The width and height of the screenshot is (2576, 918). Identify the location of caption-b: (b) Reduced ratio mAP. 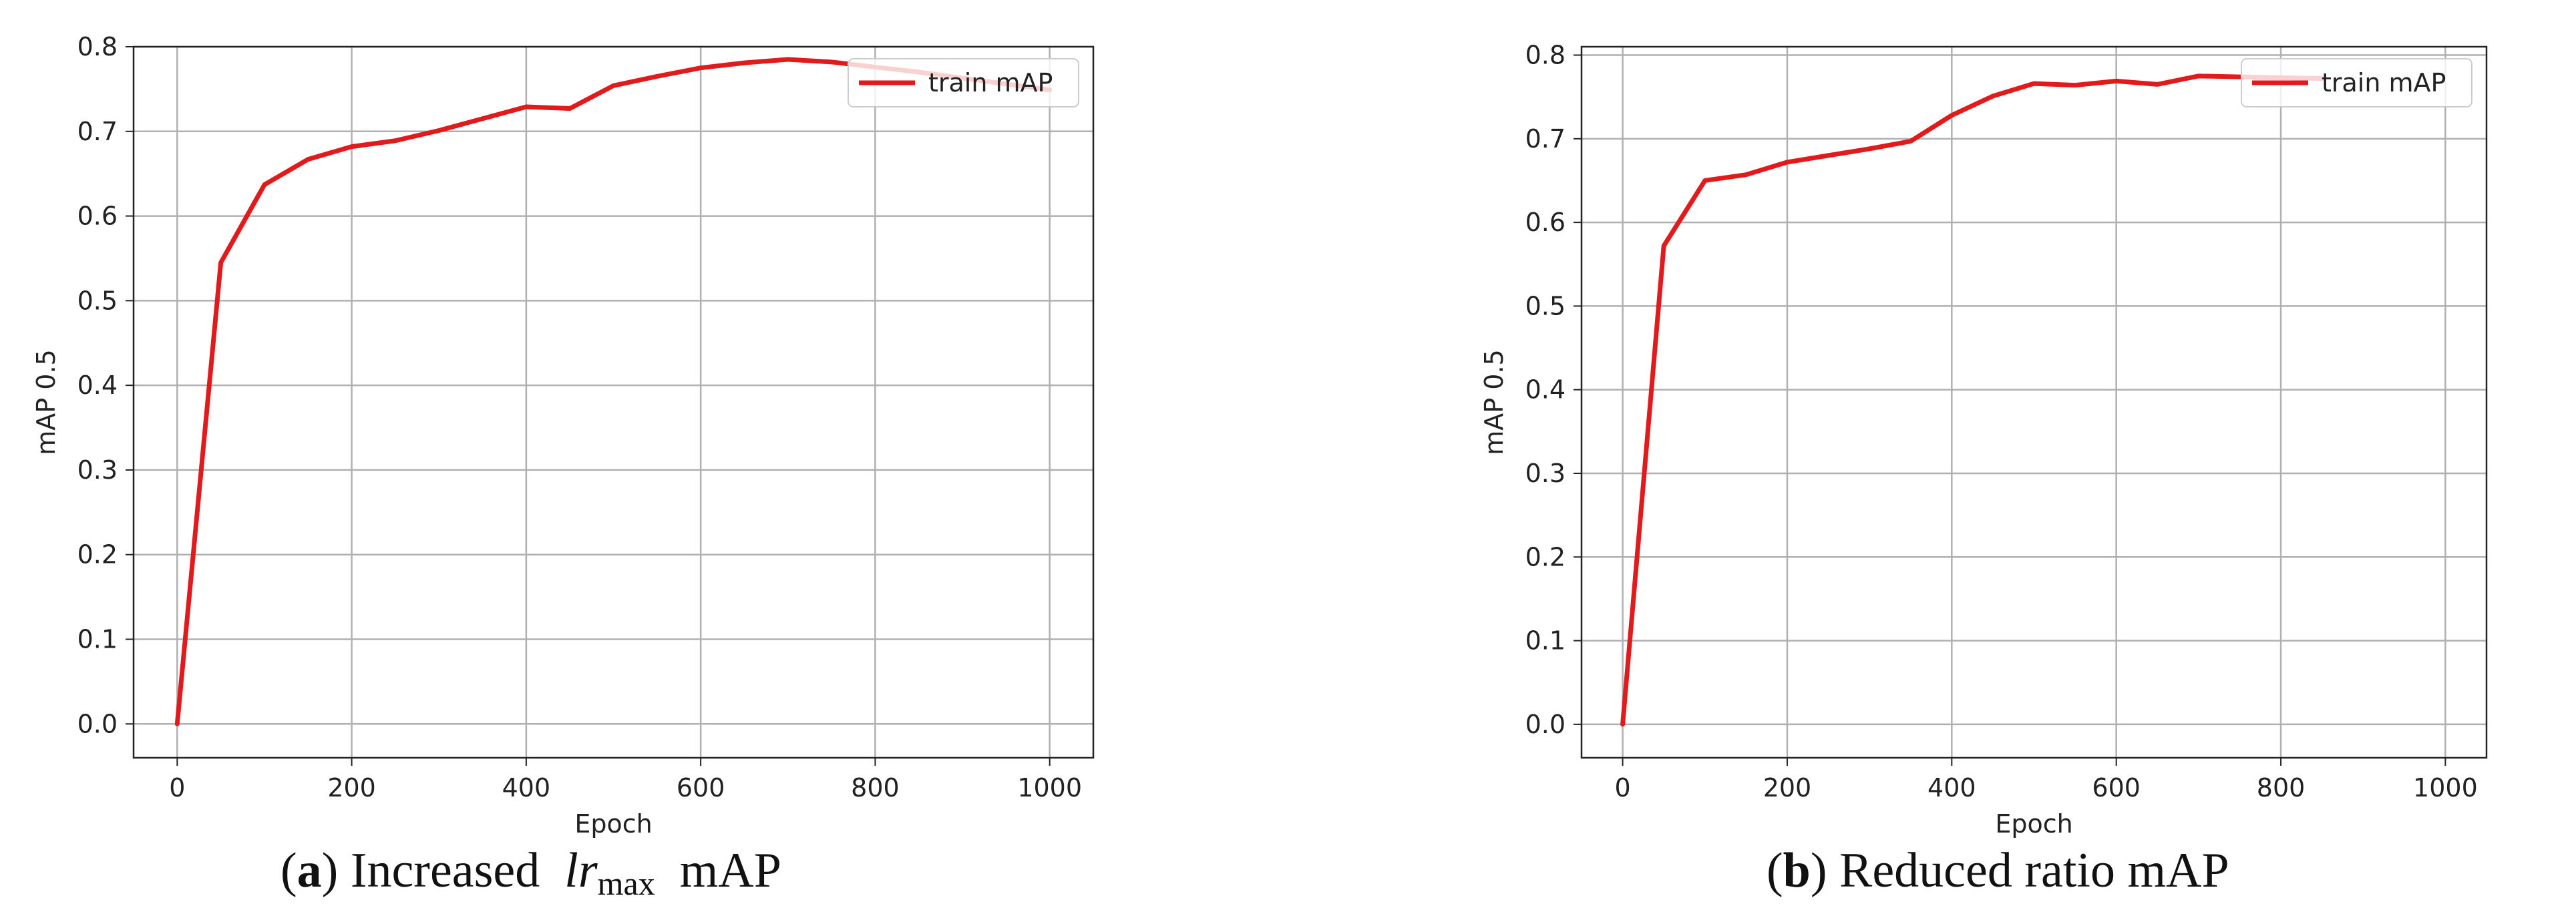
(1998, 870).